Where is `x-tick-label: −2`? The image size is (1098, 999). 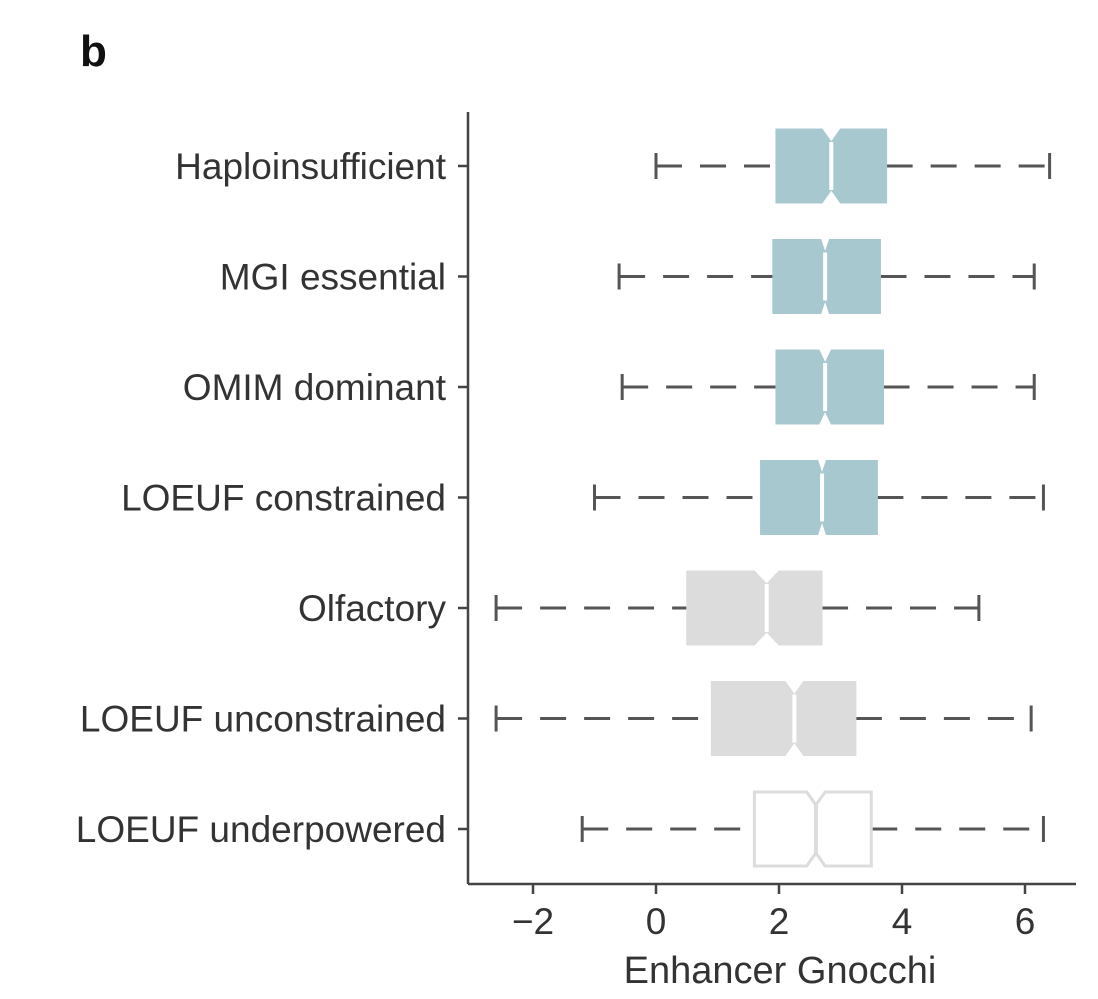
x-tick-label: −2 is located at coordinates (533, 921).